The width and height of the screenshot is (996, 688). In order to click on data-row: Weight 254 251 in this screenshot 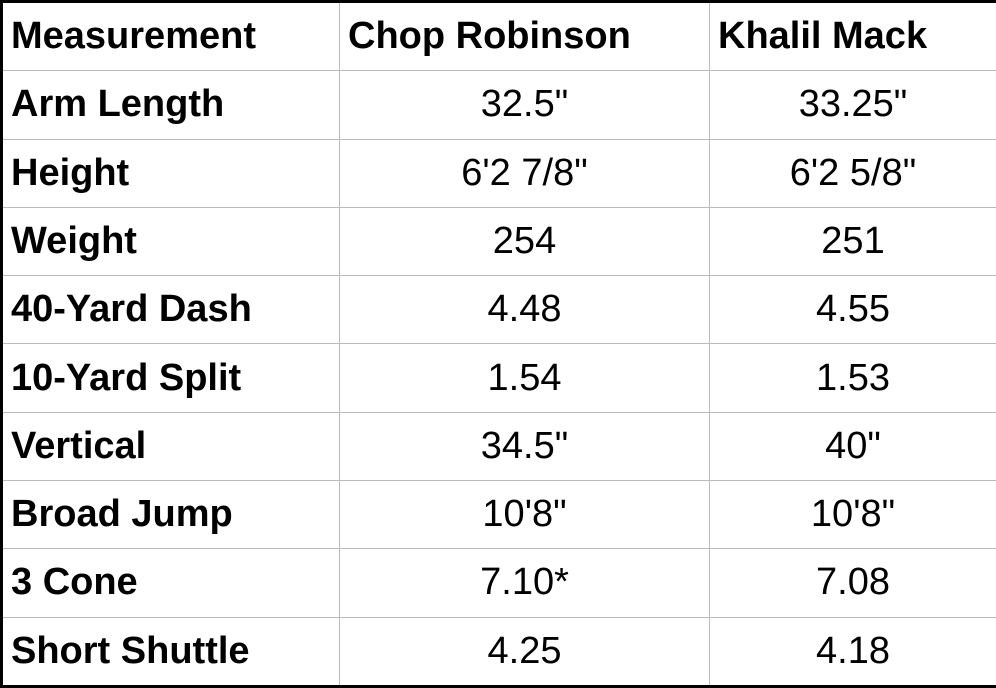, I will do `click(498, 241)`.